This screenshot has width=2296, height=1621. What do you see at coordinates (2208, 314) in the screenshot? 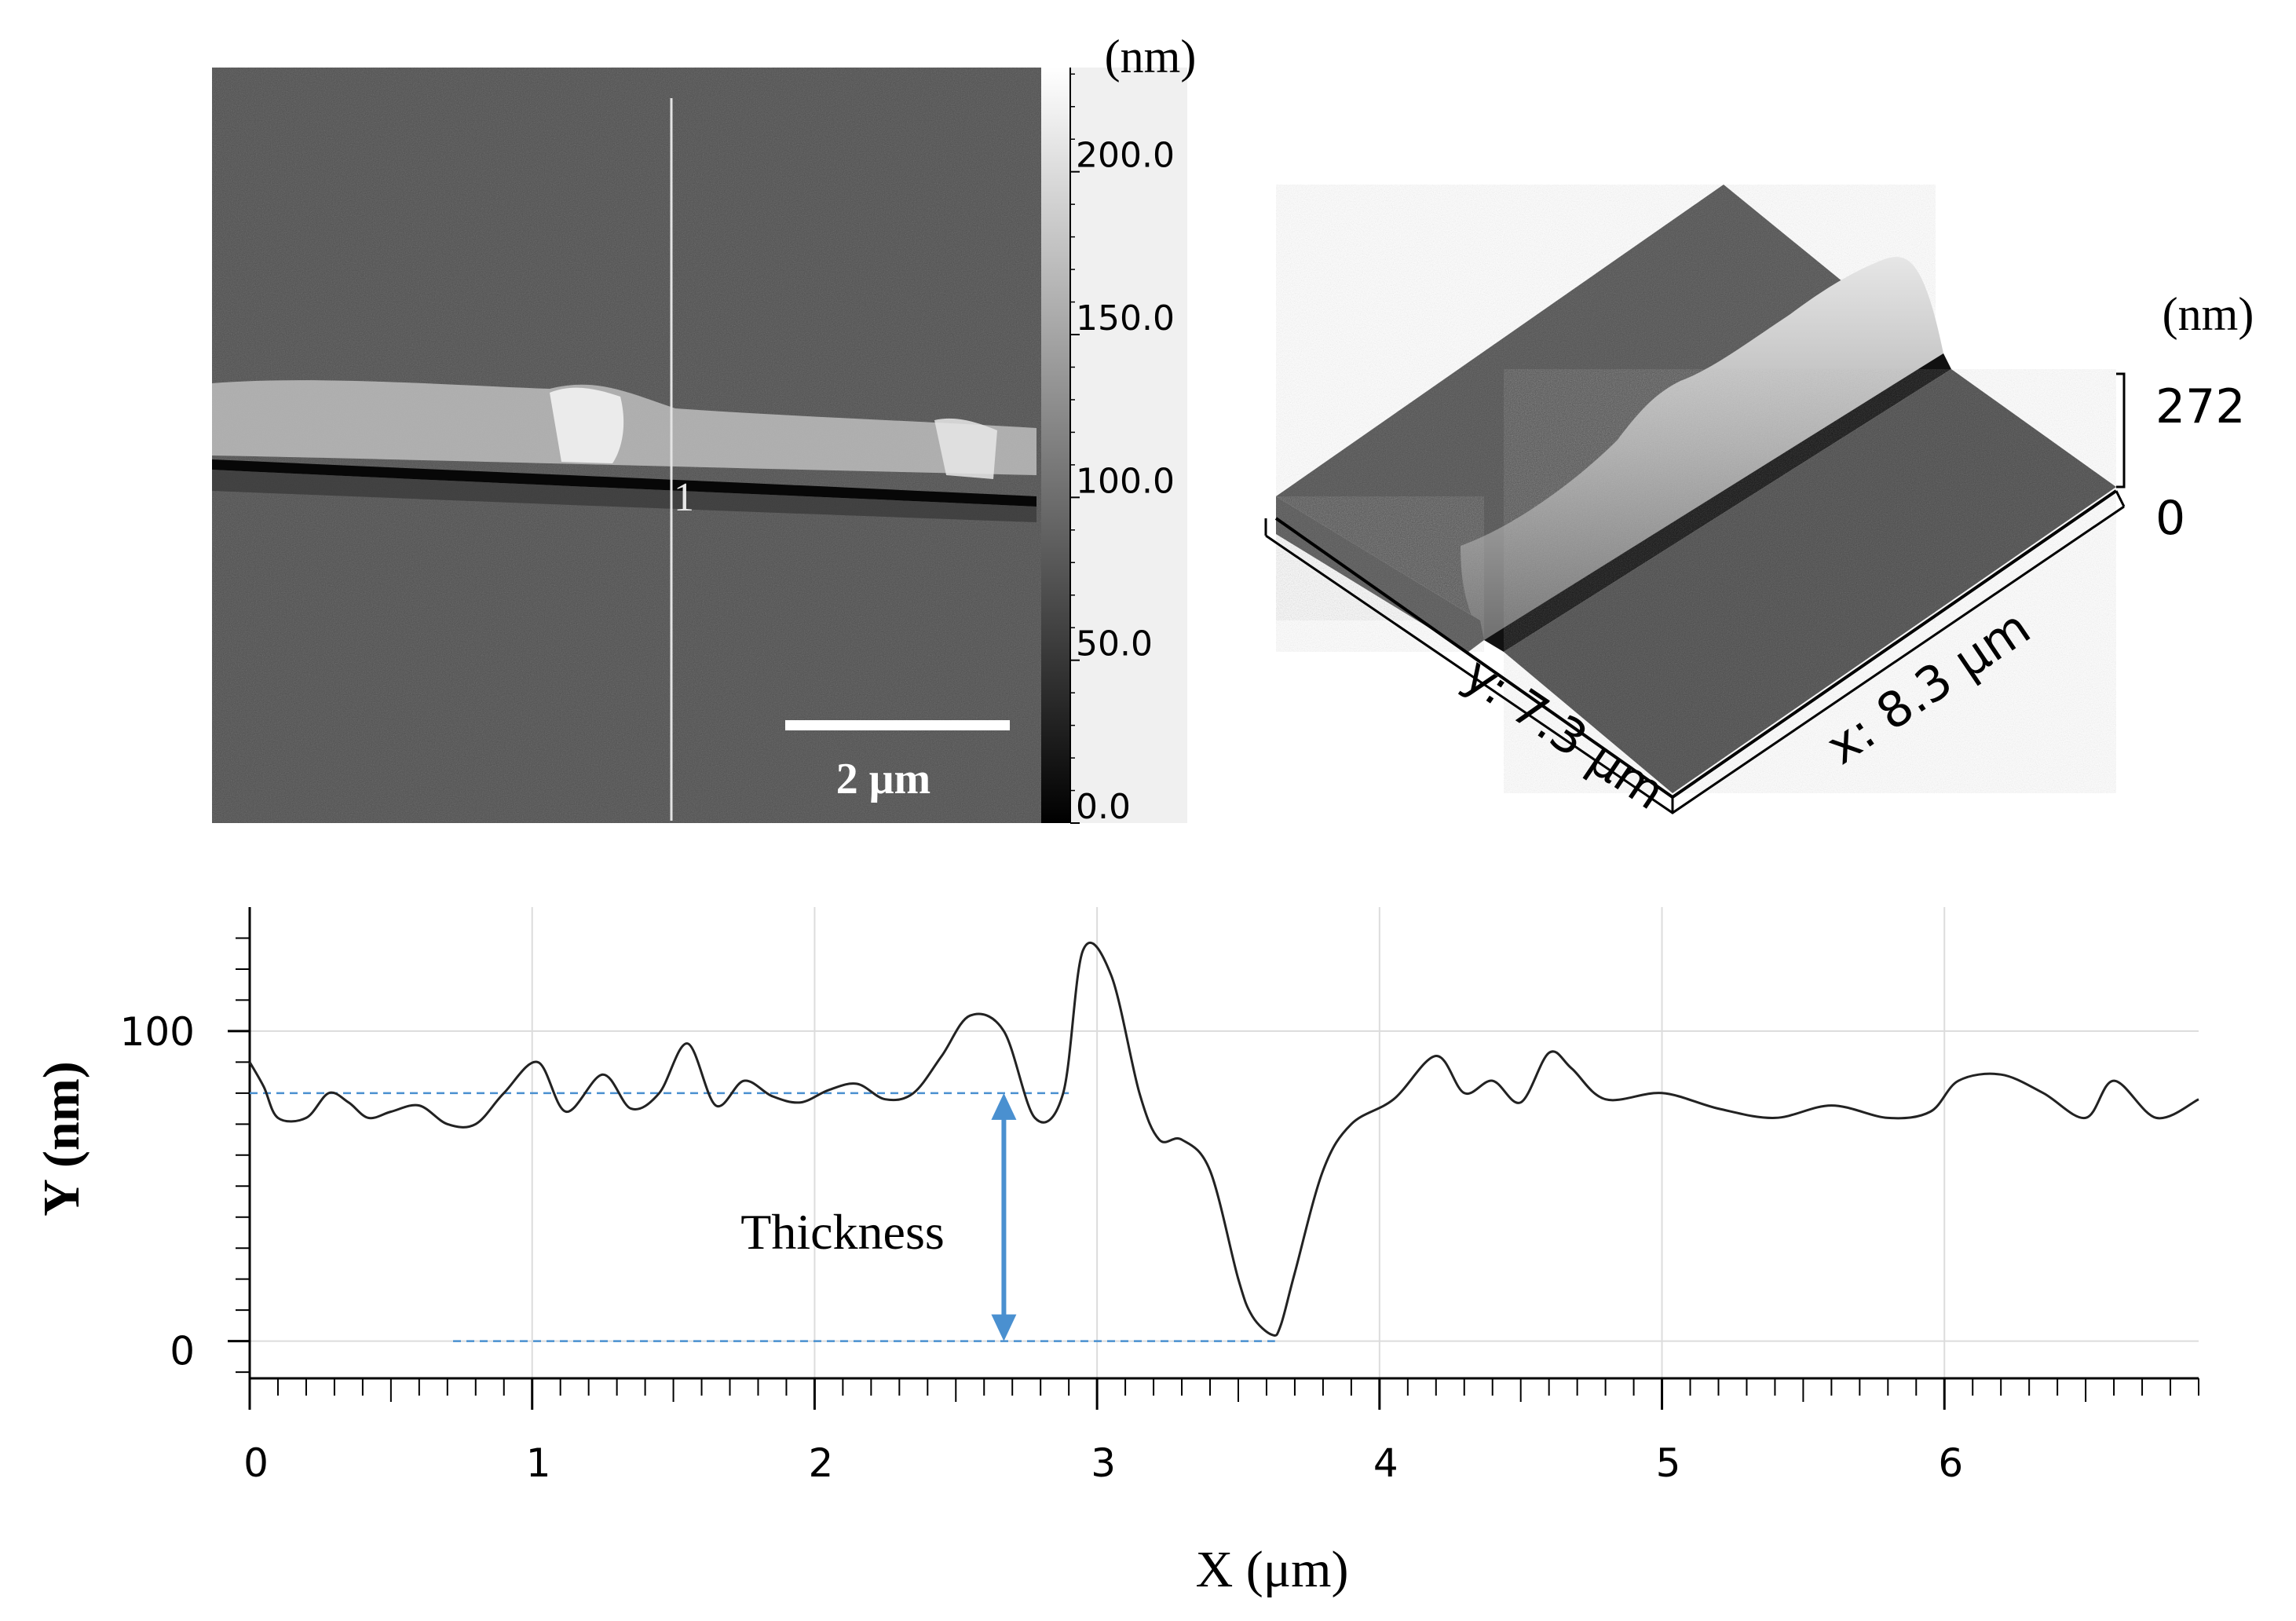
I see `z-scale-unit: (nm)` at bounding box center [2208, 314].